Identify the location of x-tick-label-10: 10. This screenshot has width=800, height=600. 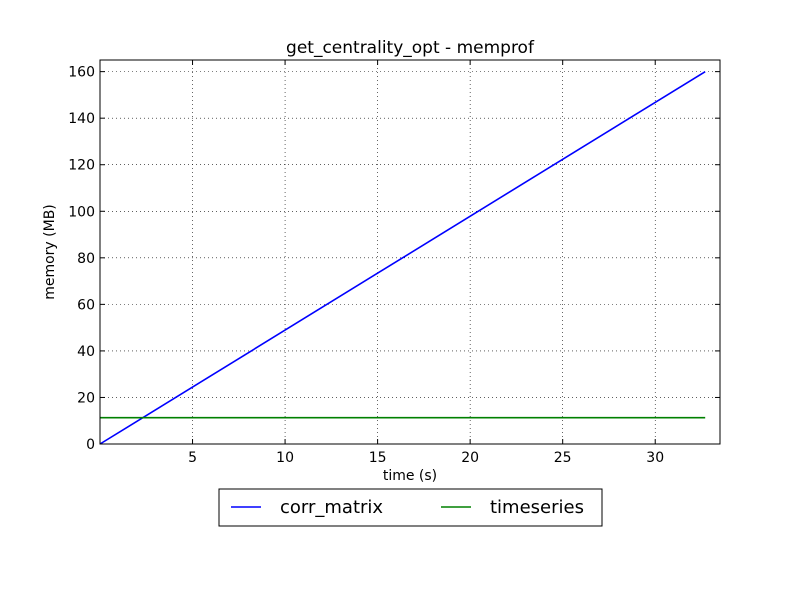
(285, 458).